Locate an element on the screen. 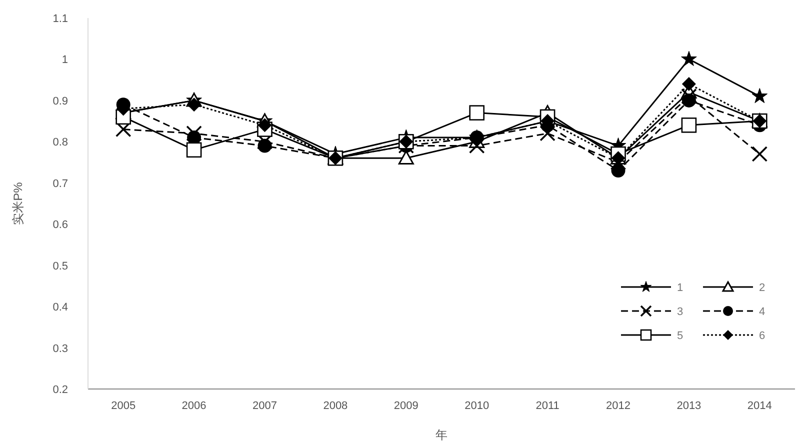 This screenshot has height=448, width=811. x-tick-label: 2010 is located at coordinates (477, 406).